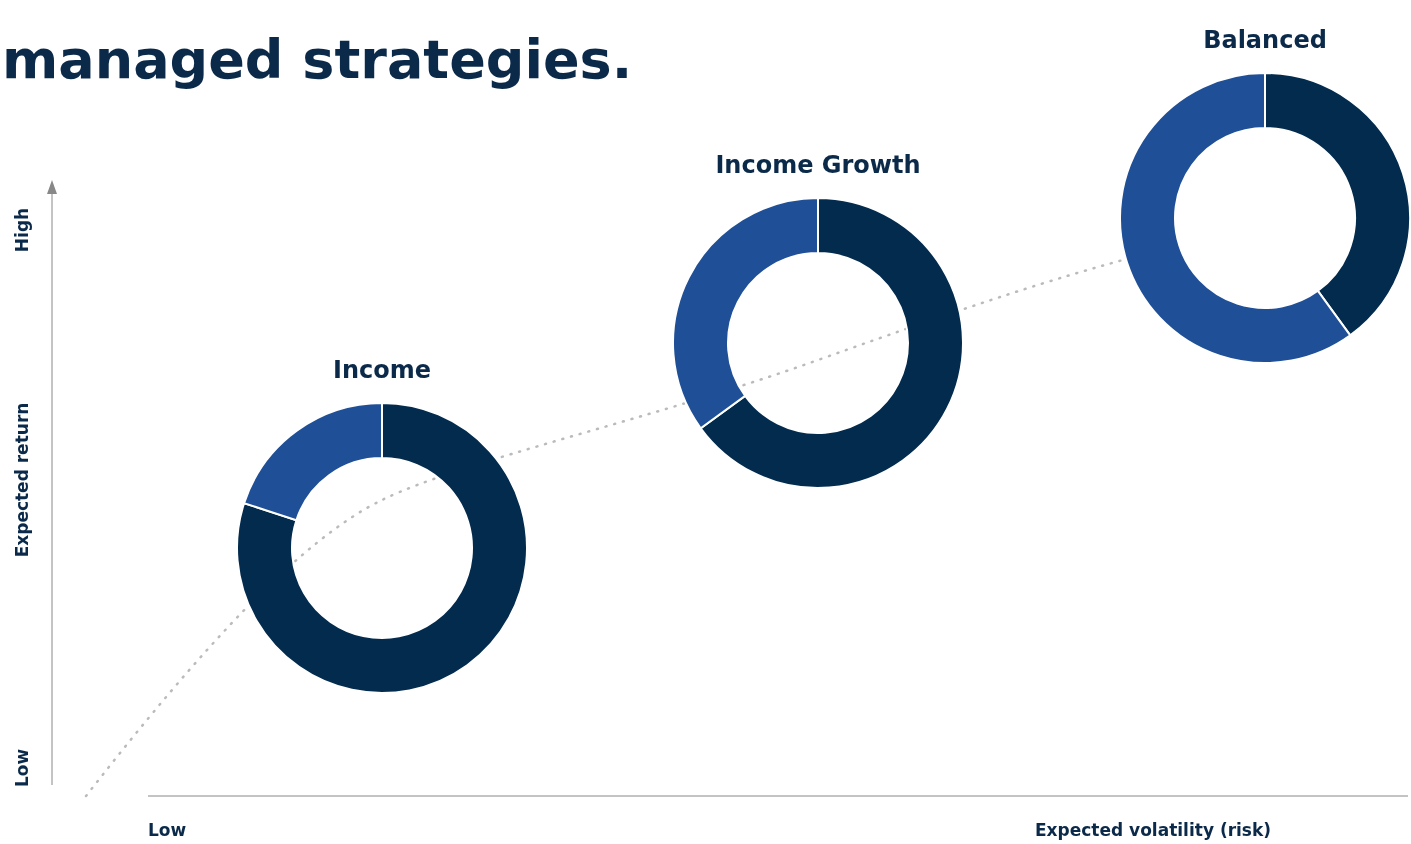 The width and height of the screenshot is (1411, 844). Describe the element at coordinates (382, 548) in the screenshot. I see `donut-slice` at that location.